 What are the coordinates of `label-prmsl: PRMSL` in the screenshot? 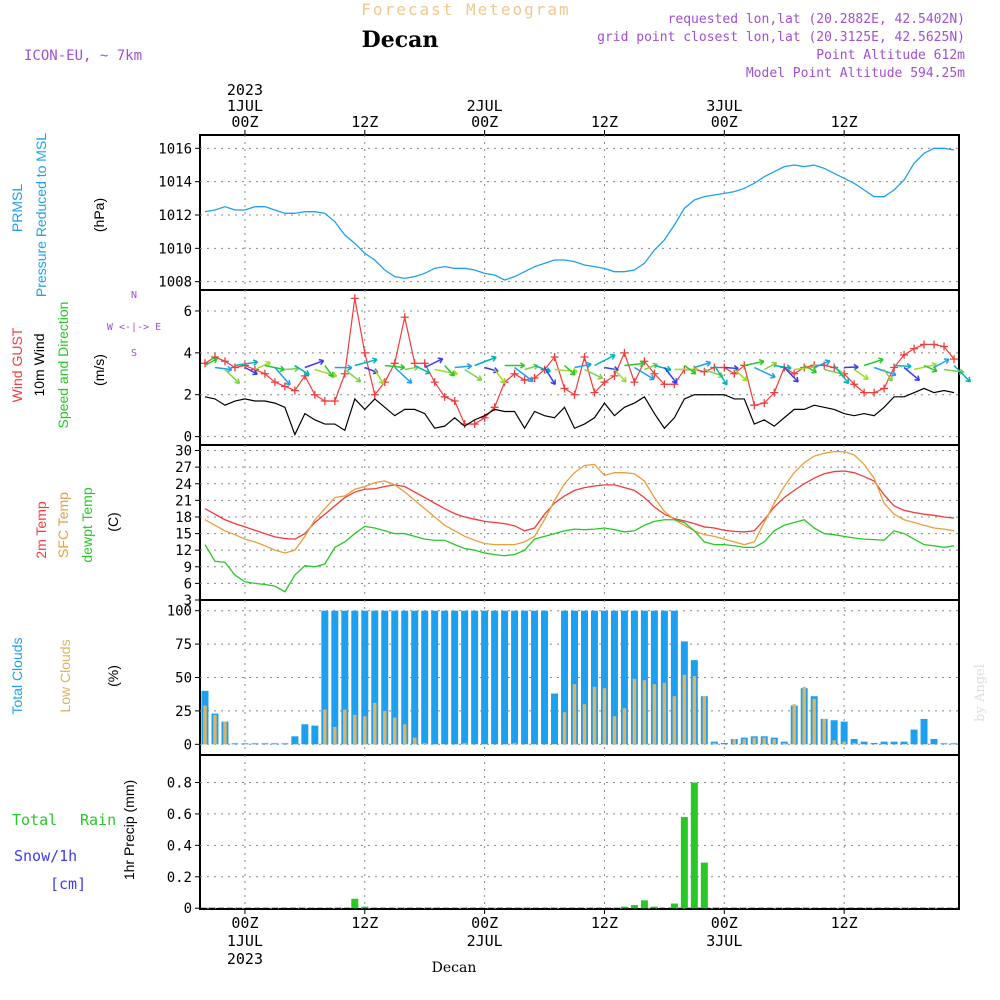 It's located at (17, 208).